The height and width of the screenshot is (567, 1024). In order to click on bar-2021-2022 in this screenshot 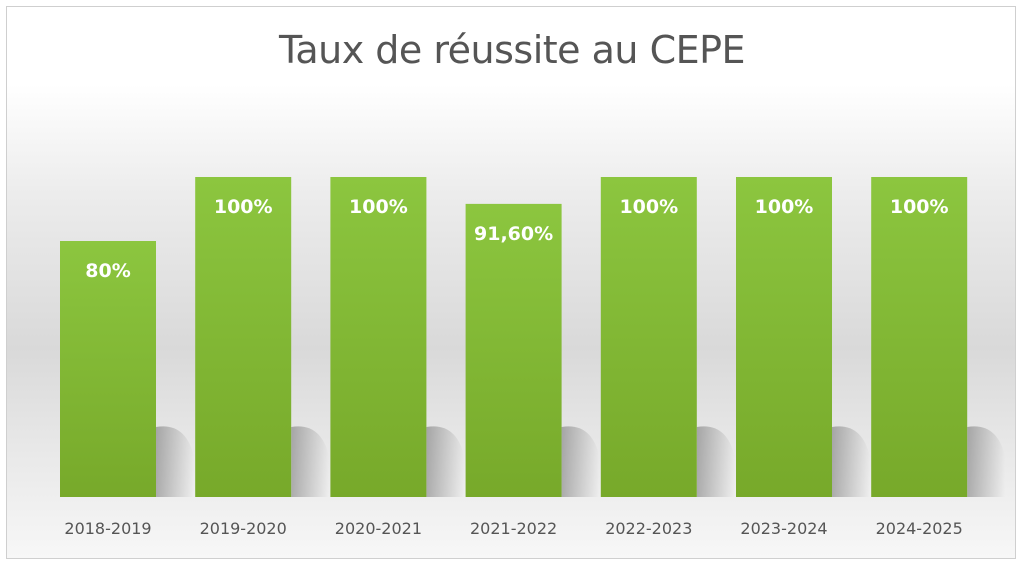, I will do `click(513, 350)`.